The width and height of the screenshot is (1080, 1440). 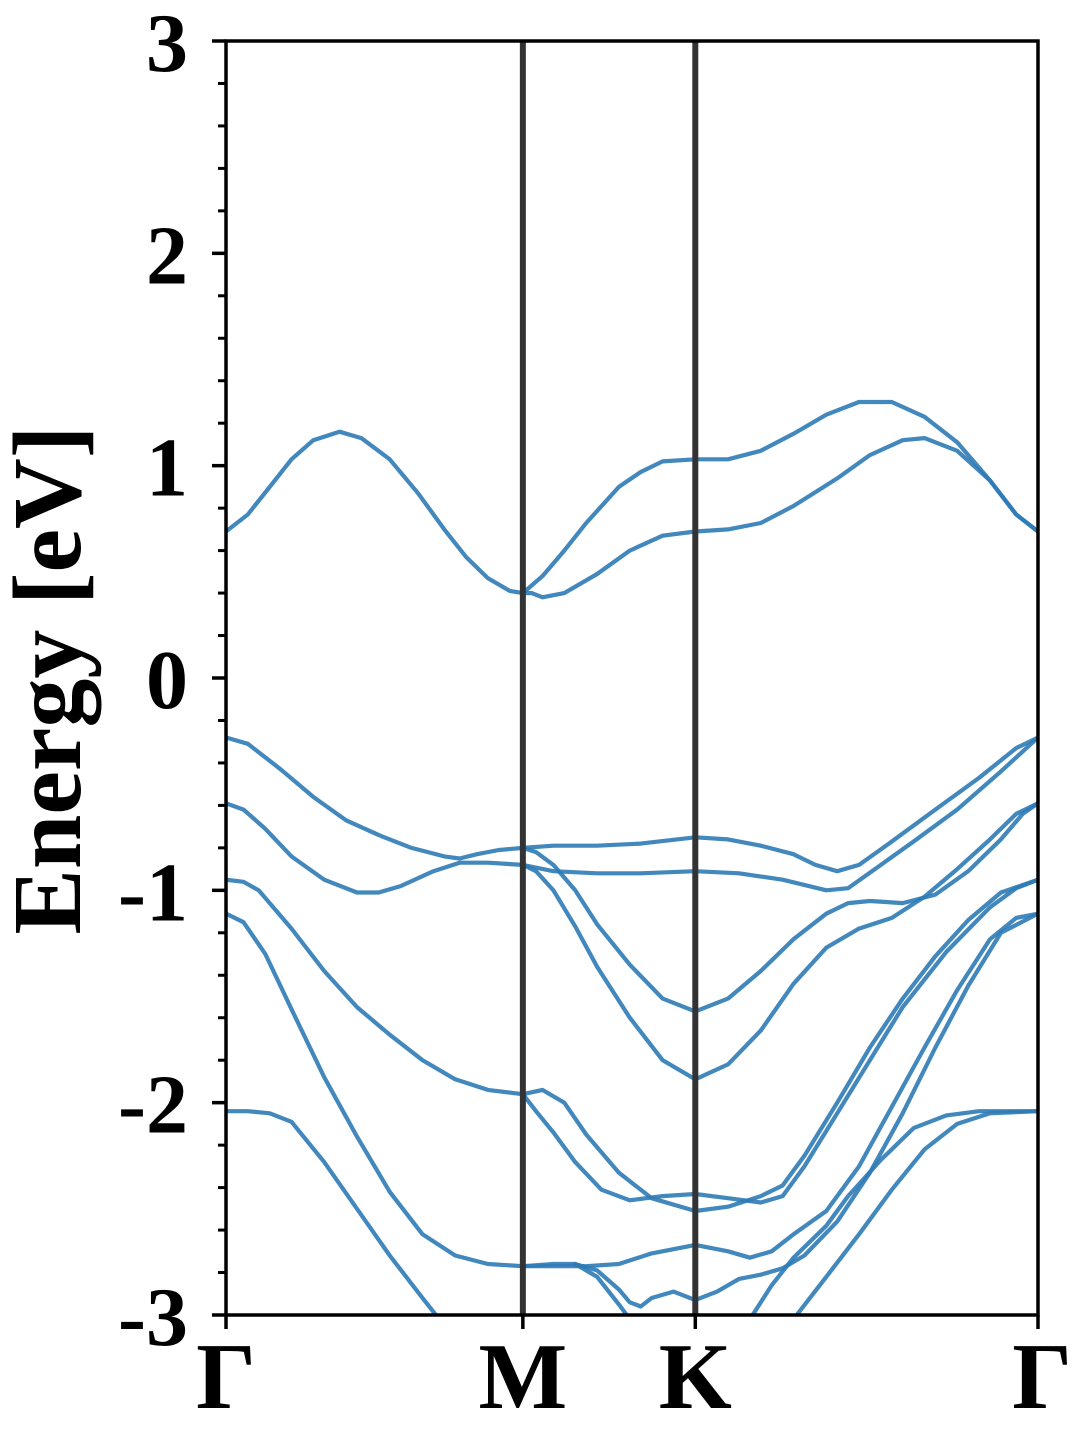 I want to click on y-tick-label: 3, so click(x=167, y=45).